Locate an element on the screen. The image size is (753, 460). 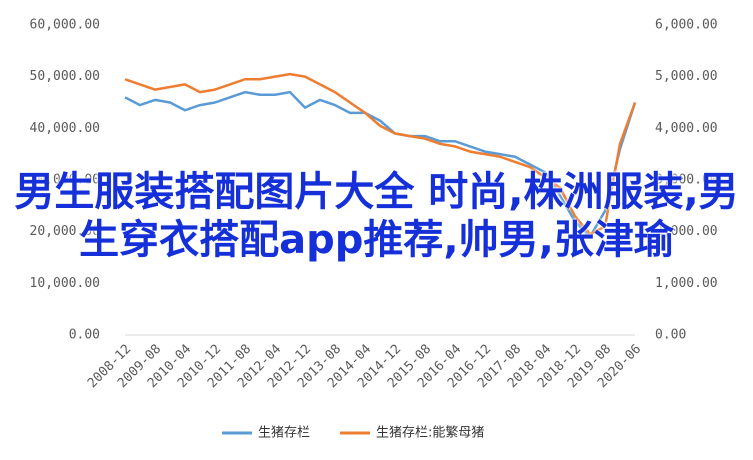
y-tick-label: 20,000.00 is located at coordinates (65, 231).